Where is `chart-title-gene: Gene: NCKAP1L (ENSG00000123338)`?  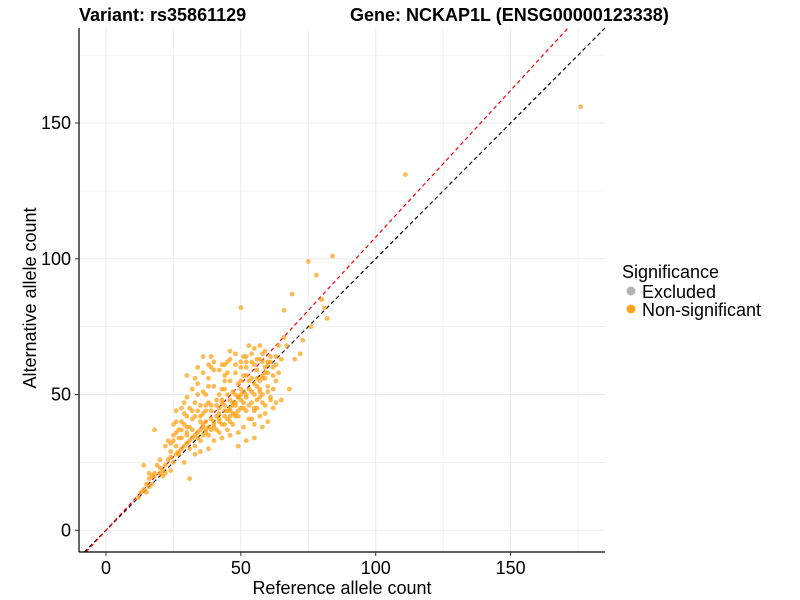
chart-title-gene: Gene: NCKAP1L (ENSG00000123338) is located at coordinates (509, 15).